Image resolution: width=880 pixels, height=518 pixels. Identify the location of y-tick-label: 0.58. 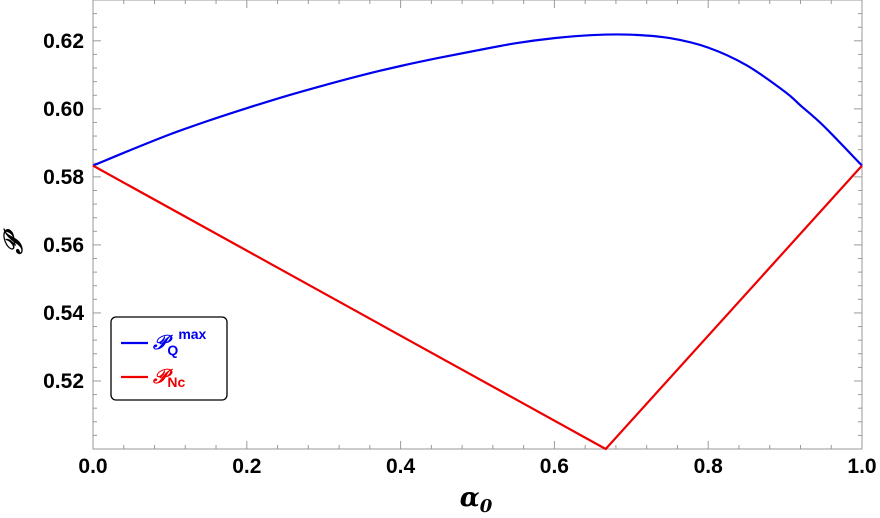
(63, 177).